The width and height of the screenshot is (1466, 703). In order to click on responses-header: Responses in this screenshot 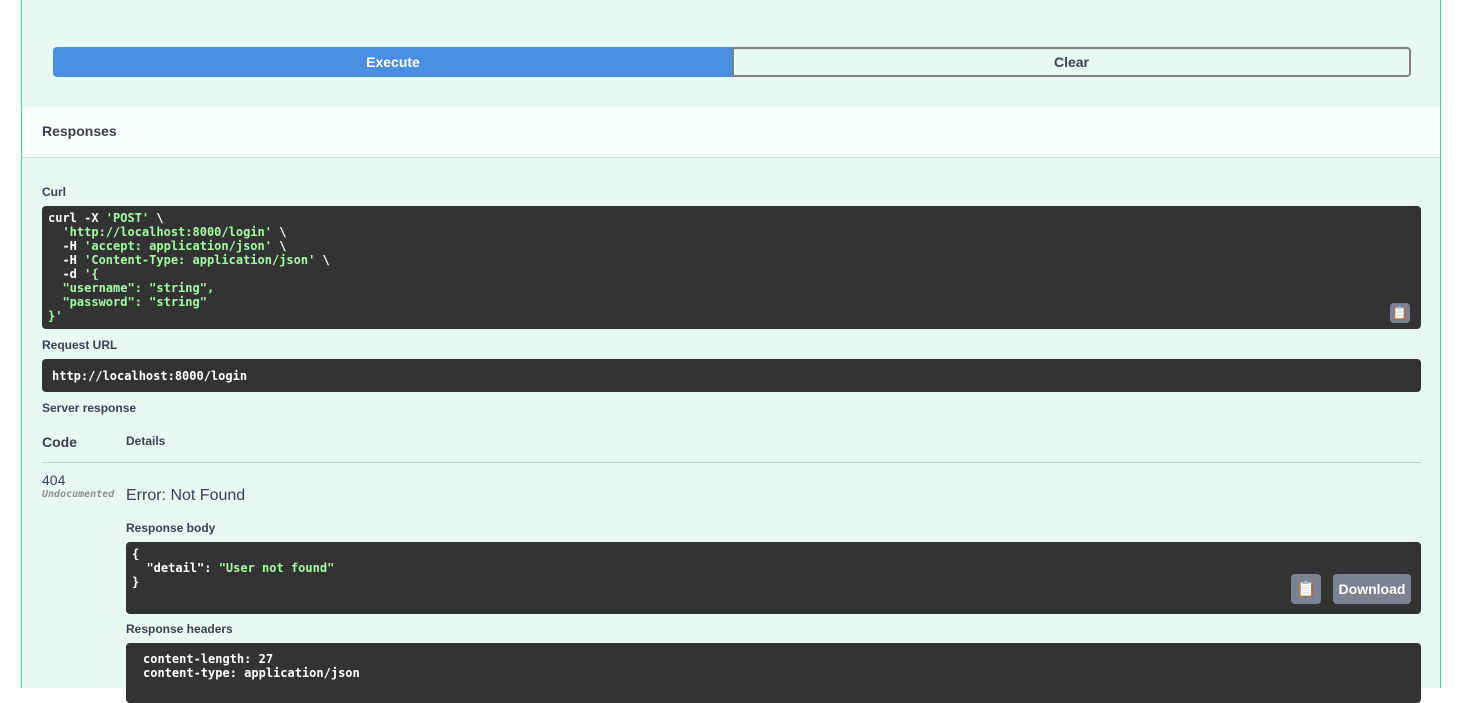, I will do `click(731, 132)`.